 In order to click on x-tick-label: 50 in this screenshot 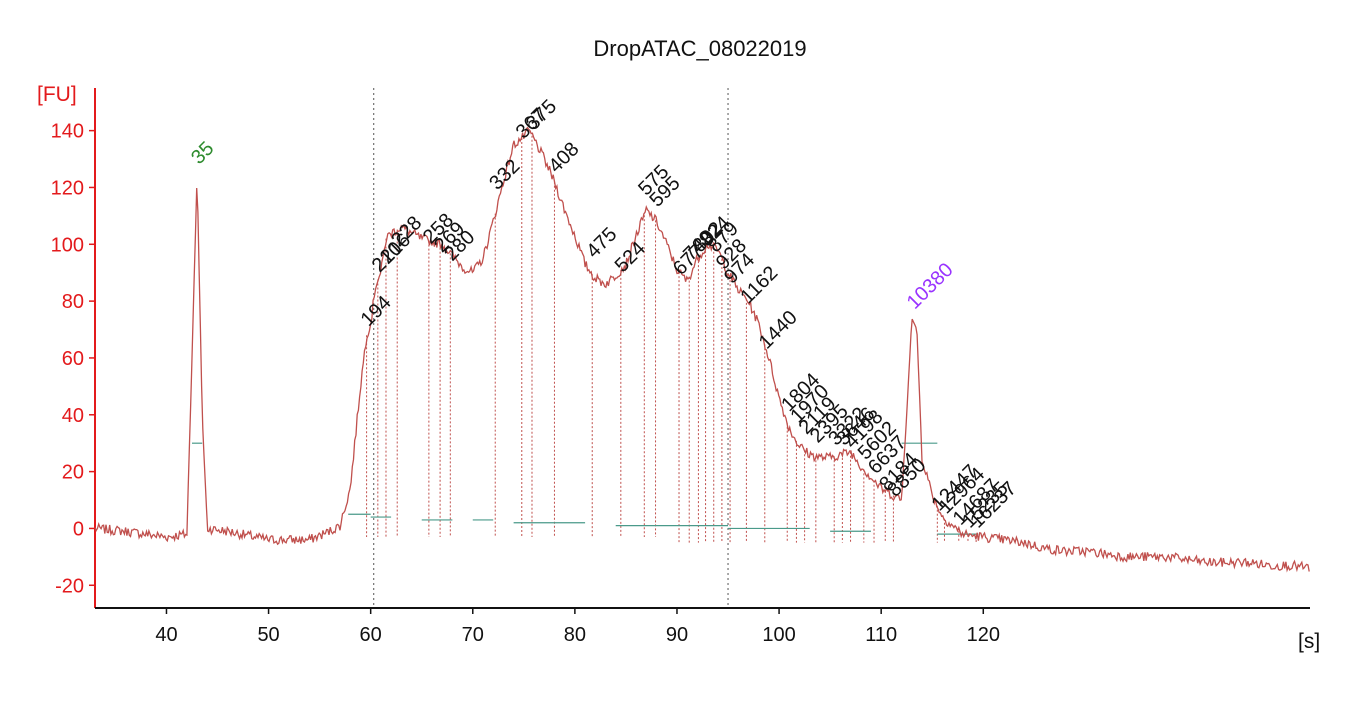, I will do `click(268, 635)`.